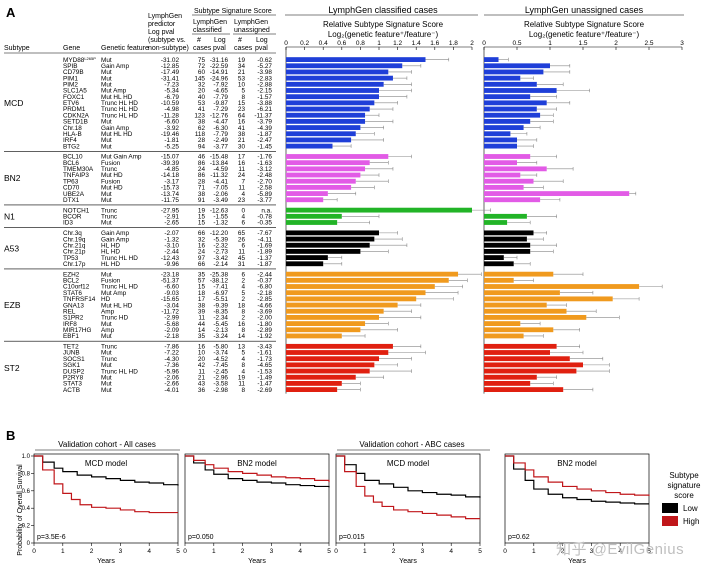 Image resolution: width=720 pixels, height=575 pixels. I want to click on subtype-label: EZB, so click(12, 305).